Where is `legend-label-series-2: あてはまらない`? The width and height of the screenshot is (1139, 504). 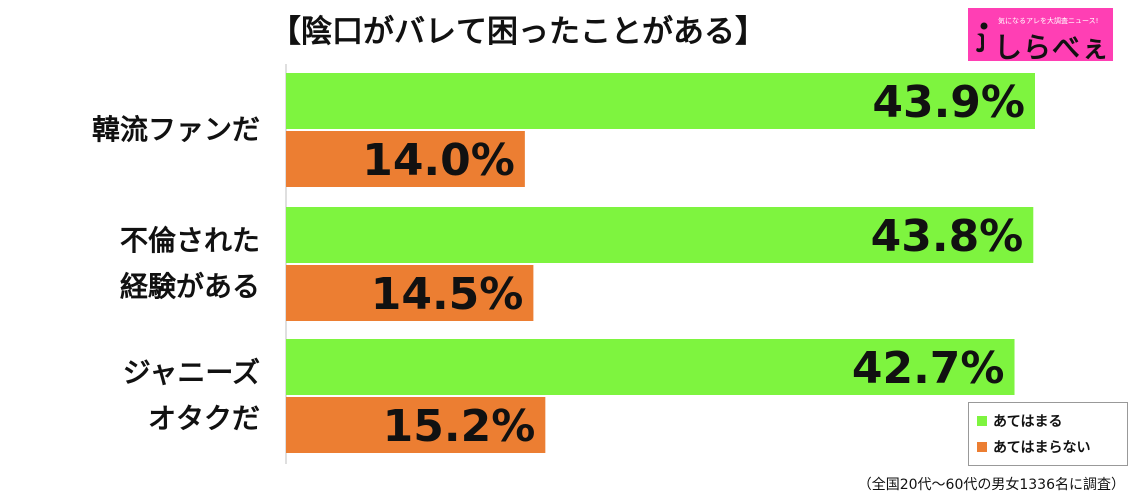 legend-label-series-2: あてはまらない is located at coordinates (1042, 448).